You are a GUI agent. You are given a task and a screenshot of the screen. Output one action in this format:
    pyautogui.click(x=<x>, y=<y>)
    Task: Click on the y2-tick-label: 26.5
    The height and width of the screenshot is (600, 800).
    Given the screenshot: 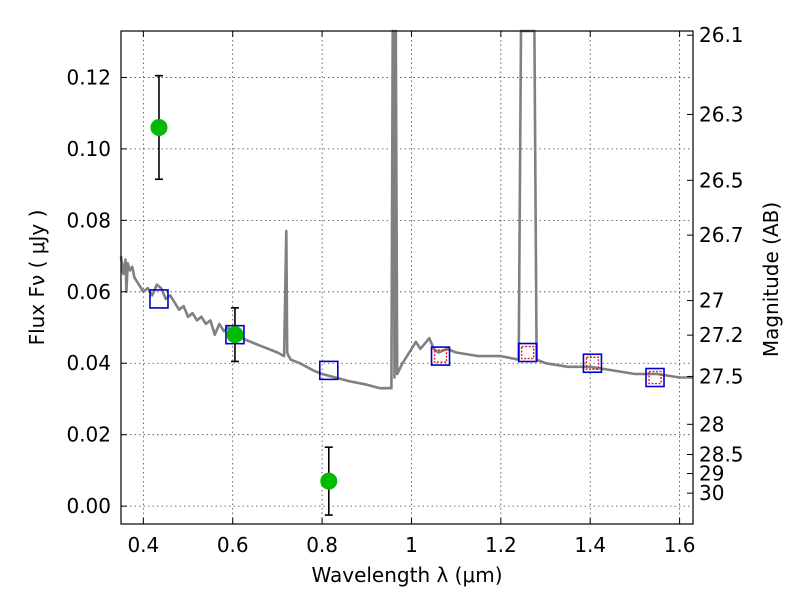 What is the action you would take?
    pyautogui.click(x=721, y=180)
    